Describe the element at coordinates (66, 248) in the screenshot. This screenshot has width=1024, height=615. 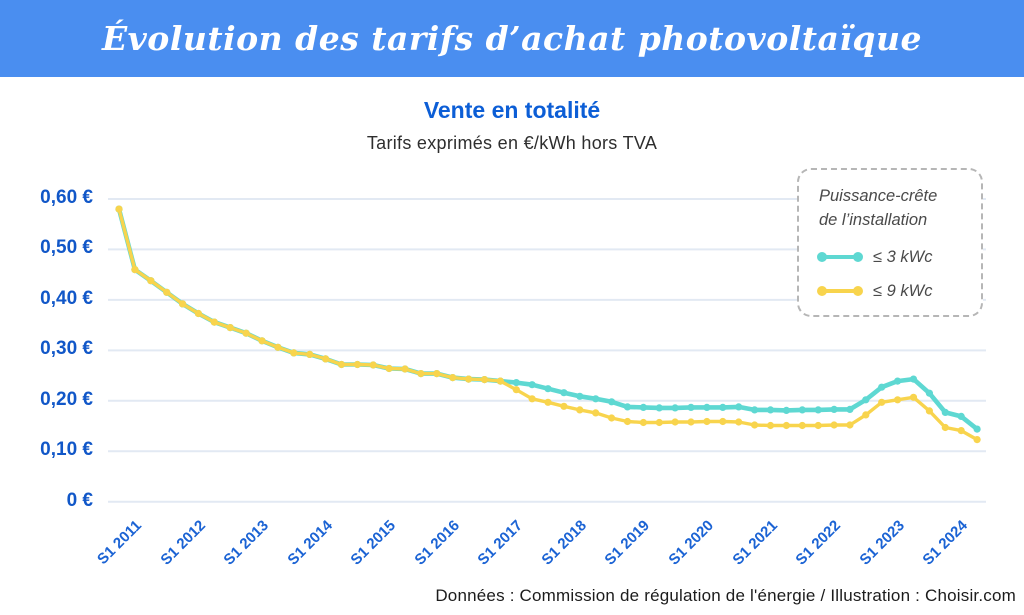
I see `y-axis-label: 0,50 €` at that location.